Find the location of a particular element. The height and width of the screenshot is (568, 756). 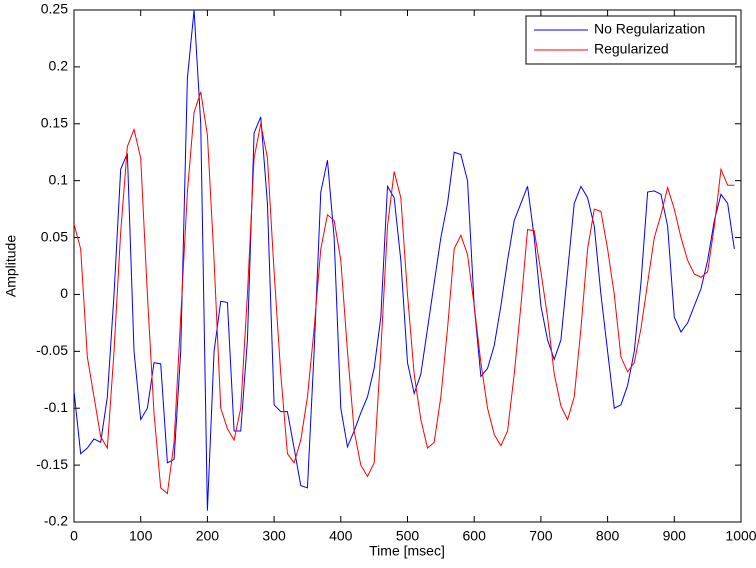

y-tick-label: 0 is located at coordinates (64, 293).